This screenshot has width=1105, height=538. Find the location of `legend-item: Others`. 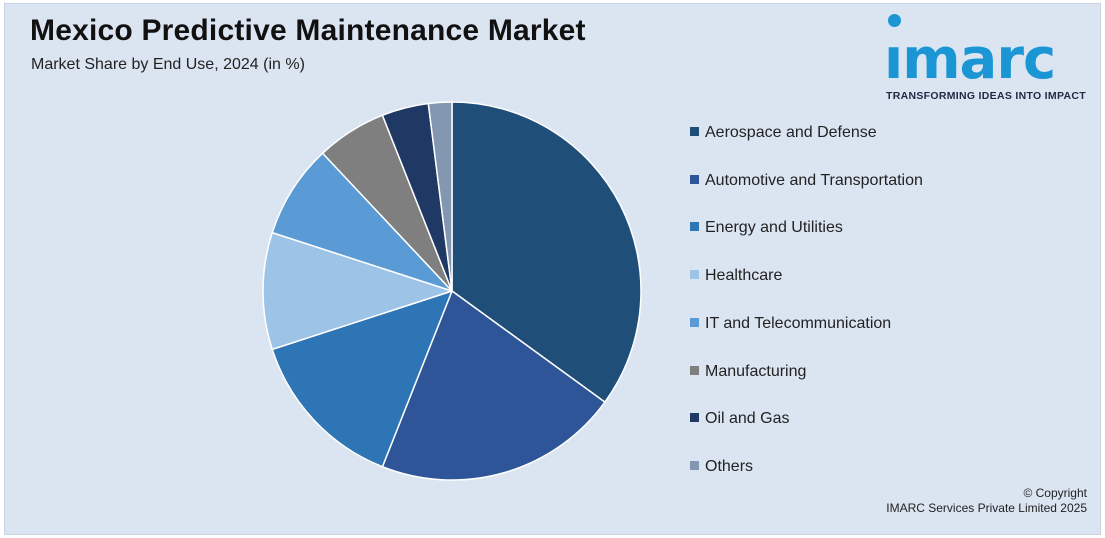

legend-item: Others is located at coordinates (721, 469).